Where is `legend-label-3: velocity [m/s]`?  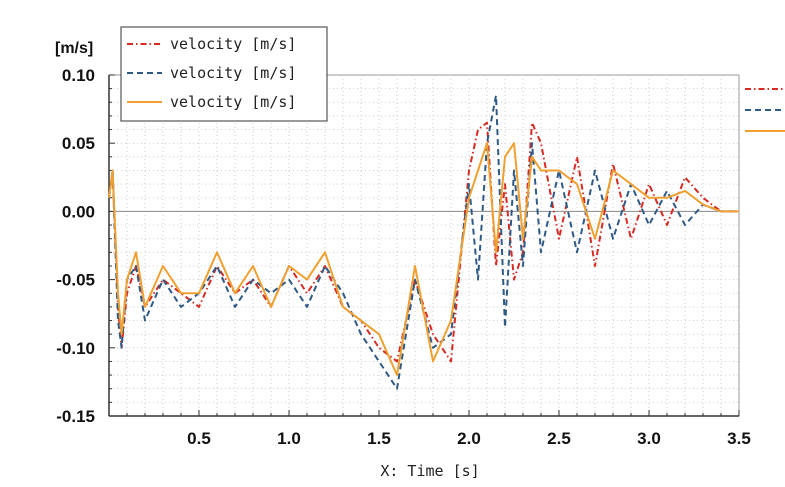 legend-label-3: velocity [m/s] is located at coordinates (233, 102).